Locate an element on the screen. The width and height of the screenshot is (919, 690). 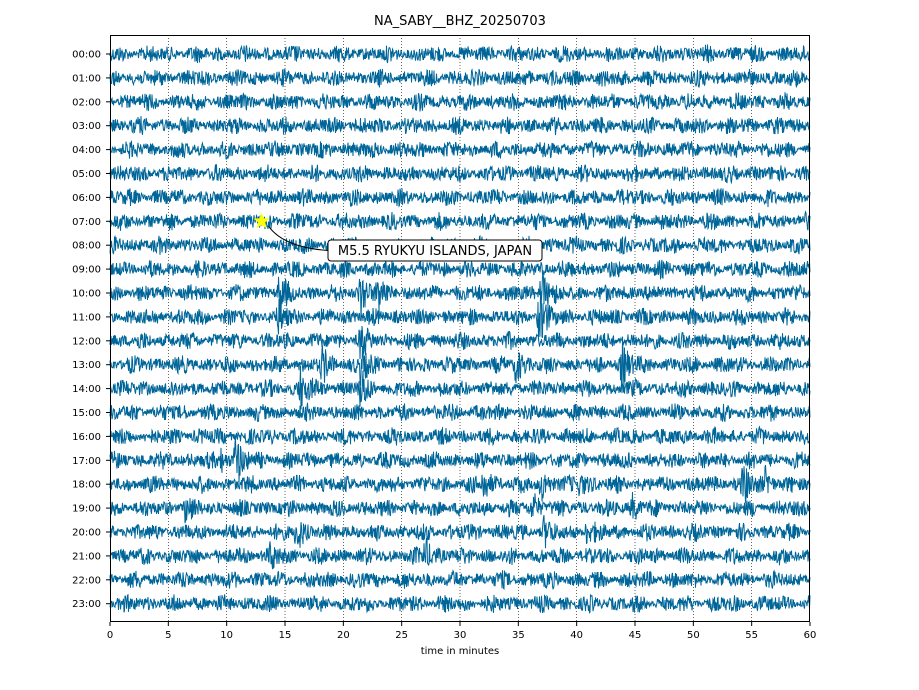
x-tick-label: 10 is located at coordinates (226, 635).